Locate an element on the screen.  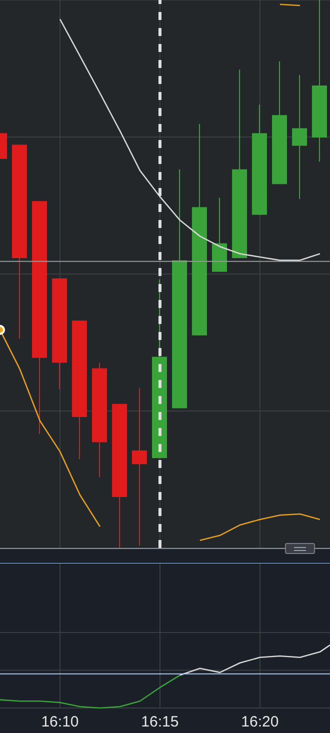
x-tick-label: 16:10 is located at coordinates (60, 722).